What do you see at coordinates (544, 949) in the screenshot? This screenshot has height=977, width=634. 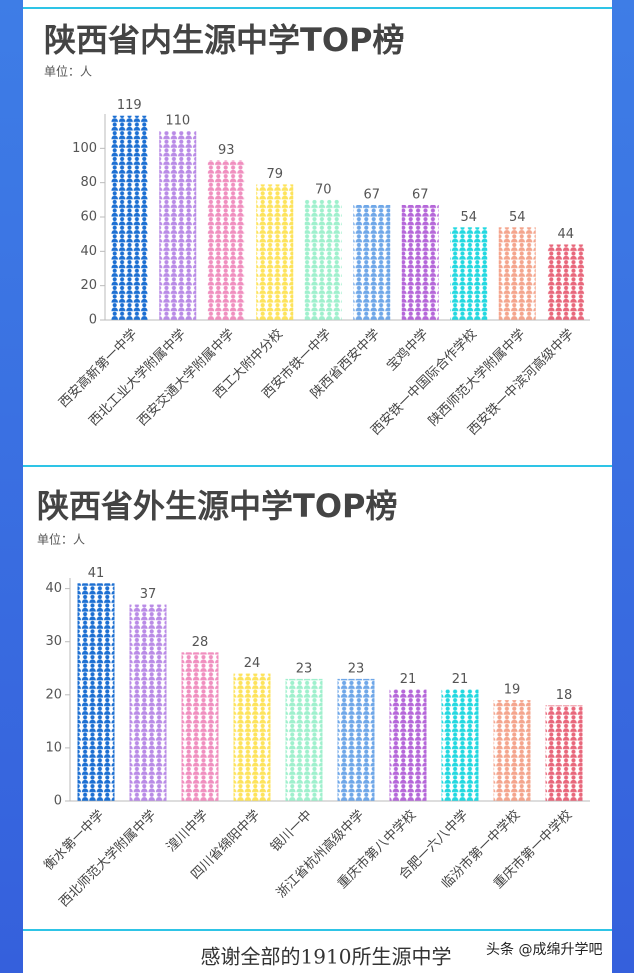 I see `watermark: 头条 @成绵升学吧` at bounding box center [544, 949].